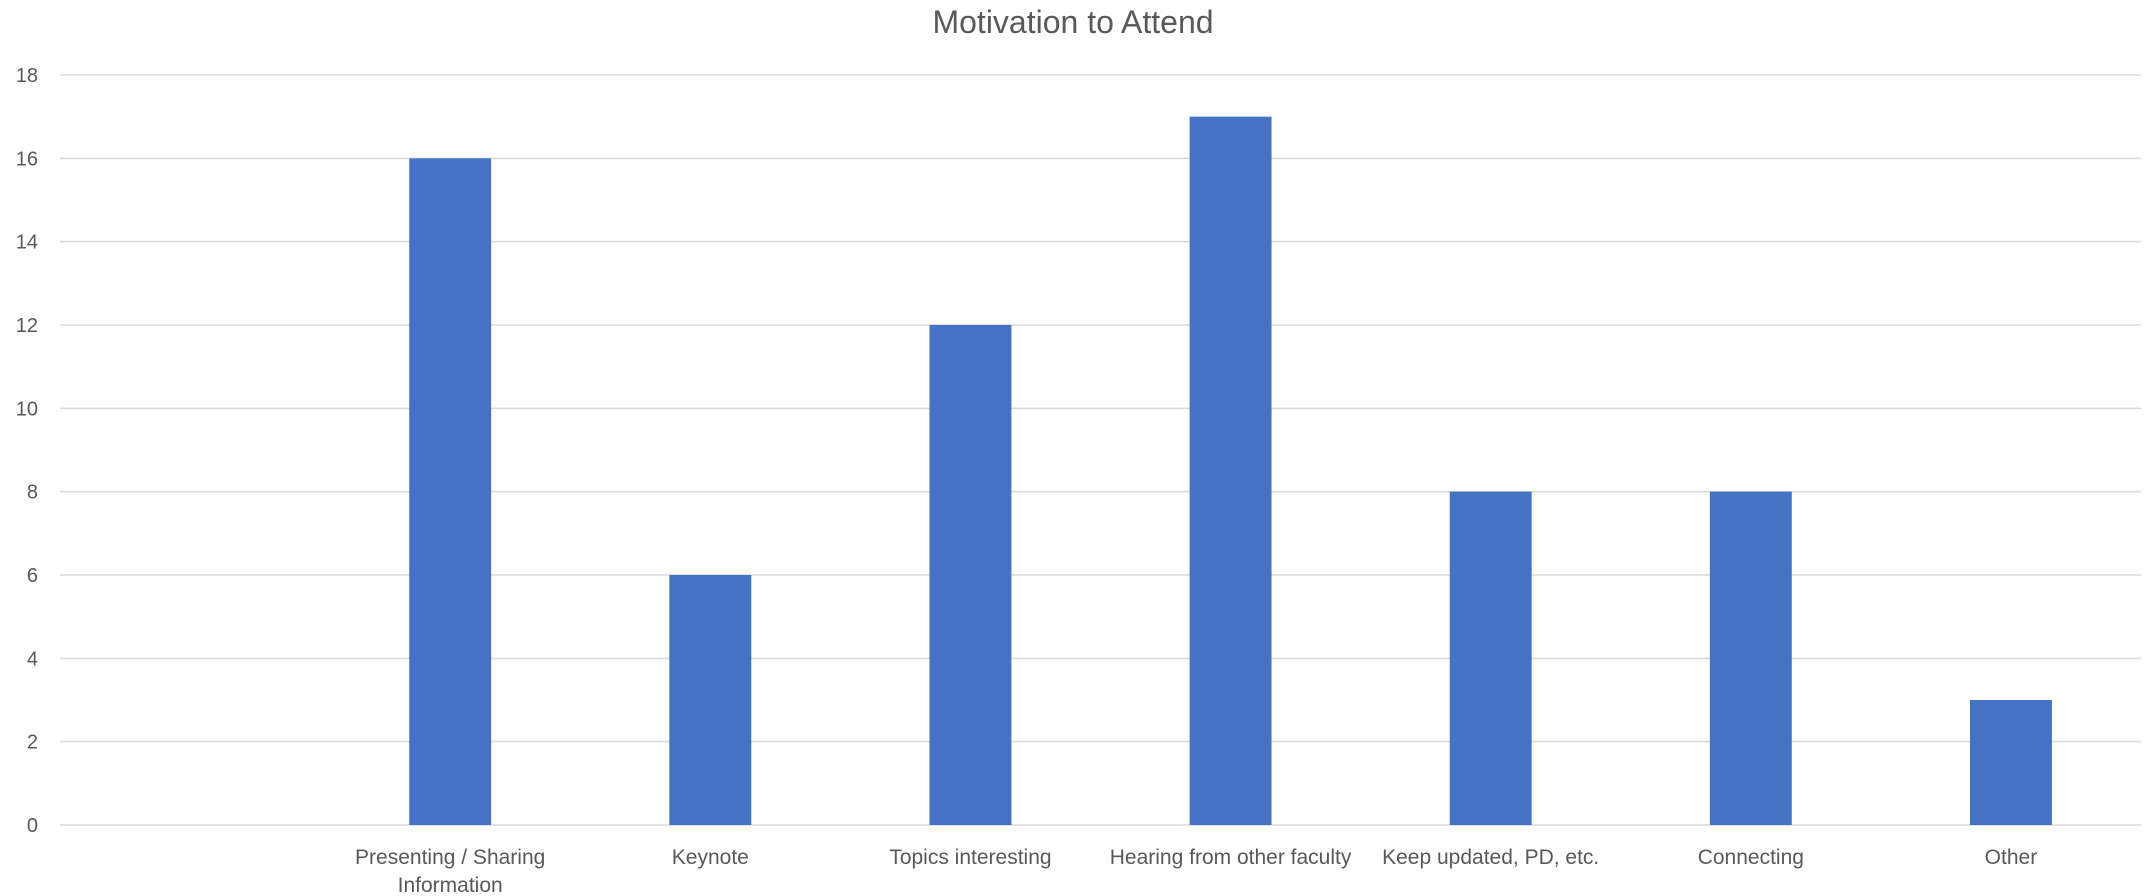 Image resolution: width=2146 pixels, height=896 pixels. Describe the element at coordinates (27, 326) in the screenshot. I see `y-tick-label: 12` at that location.